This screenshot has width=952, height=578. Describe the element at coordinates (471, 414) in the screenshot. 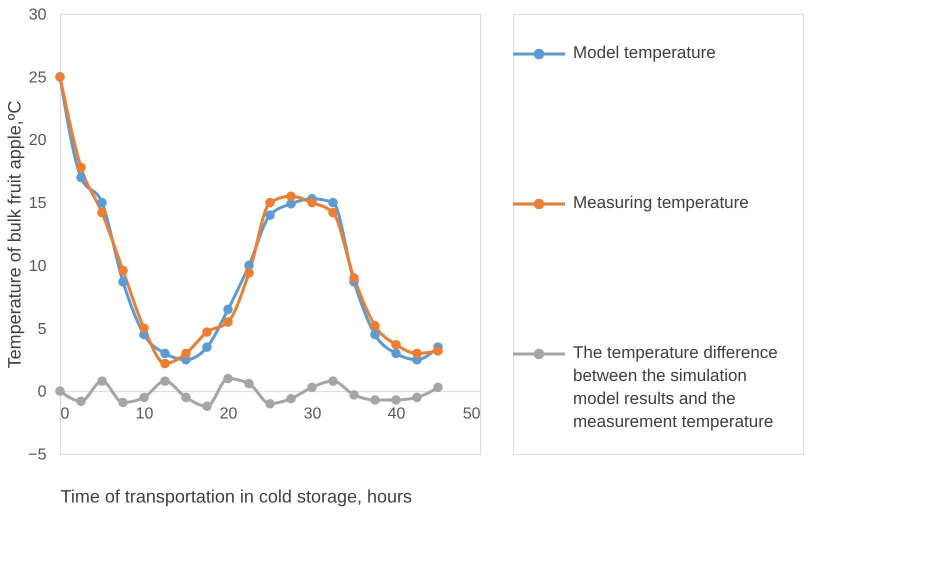

I see `x-tick-label: 50` at that location.